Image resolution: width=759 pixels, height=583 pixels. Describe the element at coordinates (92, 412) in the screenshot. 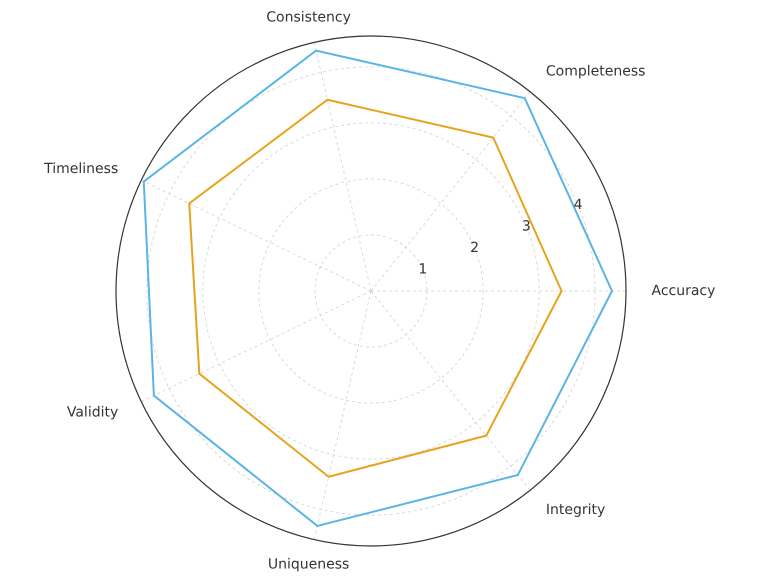

I see `spoke-label: Validity` at that location.